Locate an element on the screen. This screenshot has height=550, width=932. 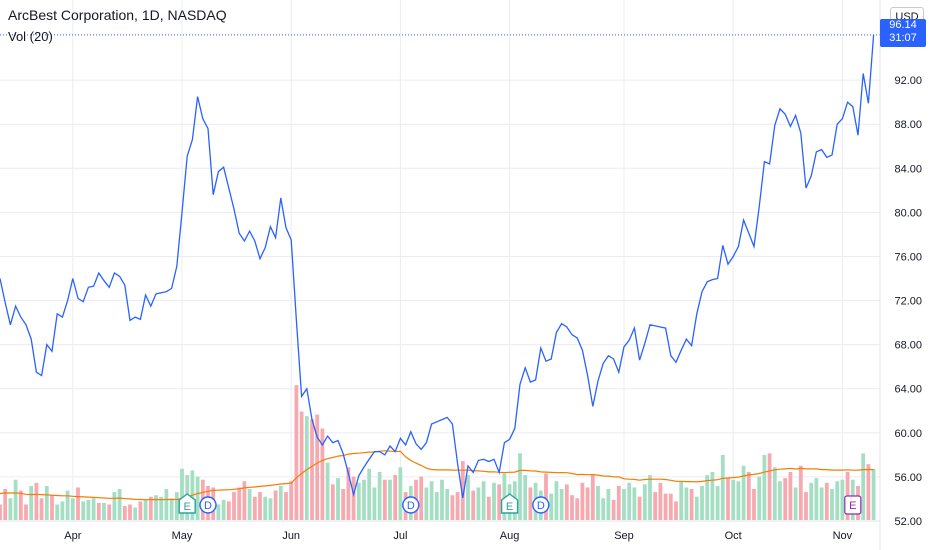
time-axis-label: Sep is located at coordinates (624, 536).